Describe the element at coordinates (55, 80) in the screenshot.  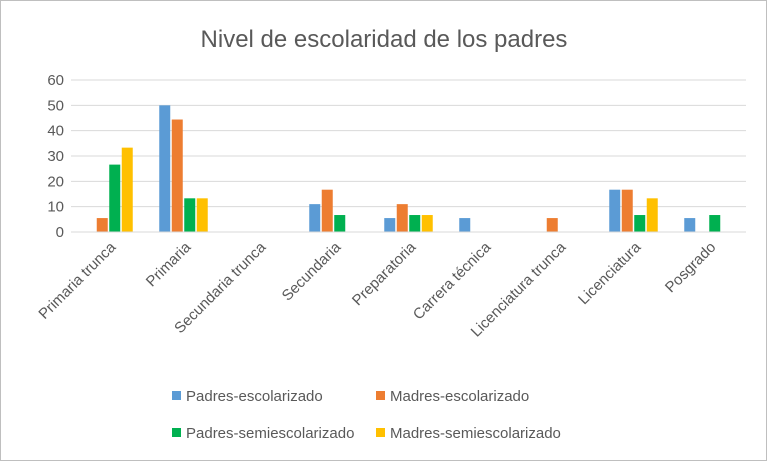
I see `y-tick-label: 60` at that location.